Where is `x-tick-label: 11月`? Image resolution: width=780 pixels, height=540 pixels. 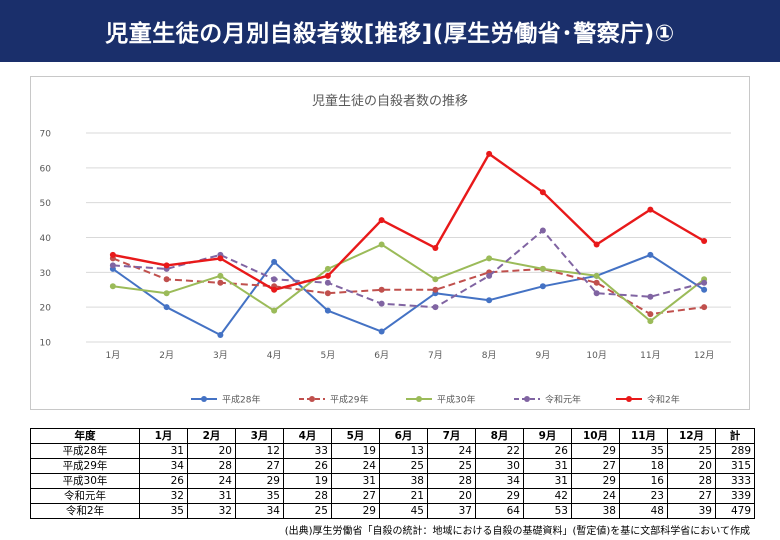 x-tick-label: 11月 is located at coordinates (650, 355).